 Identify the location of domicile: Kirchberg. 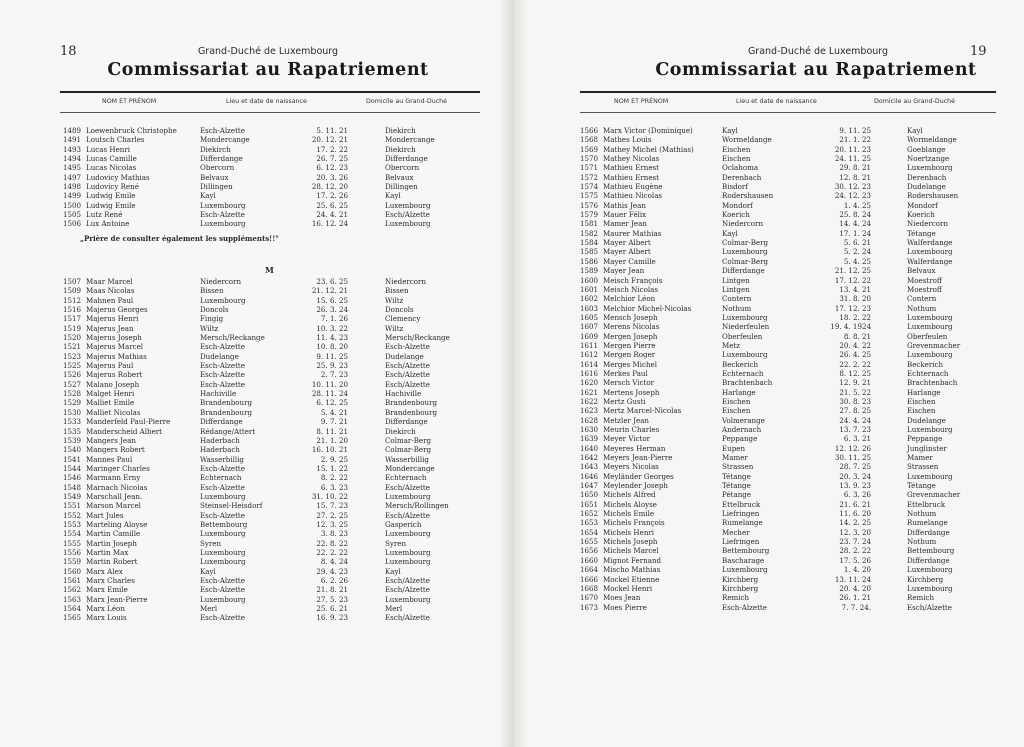
(925, 579).